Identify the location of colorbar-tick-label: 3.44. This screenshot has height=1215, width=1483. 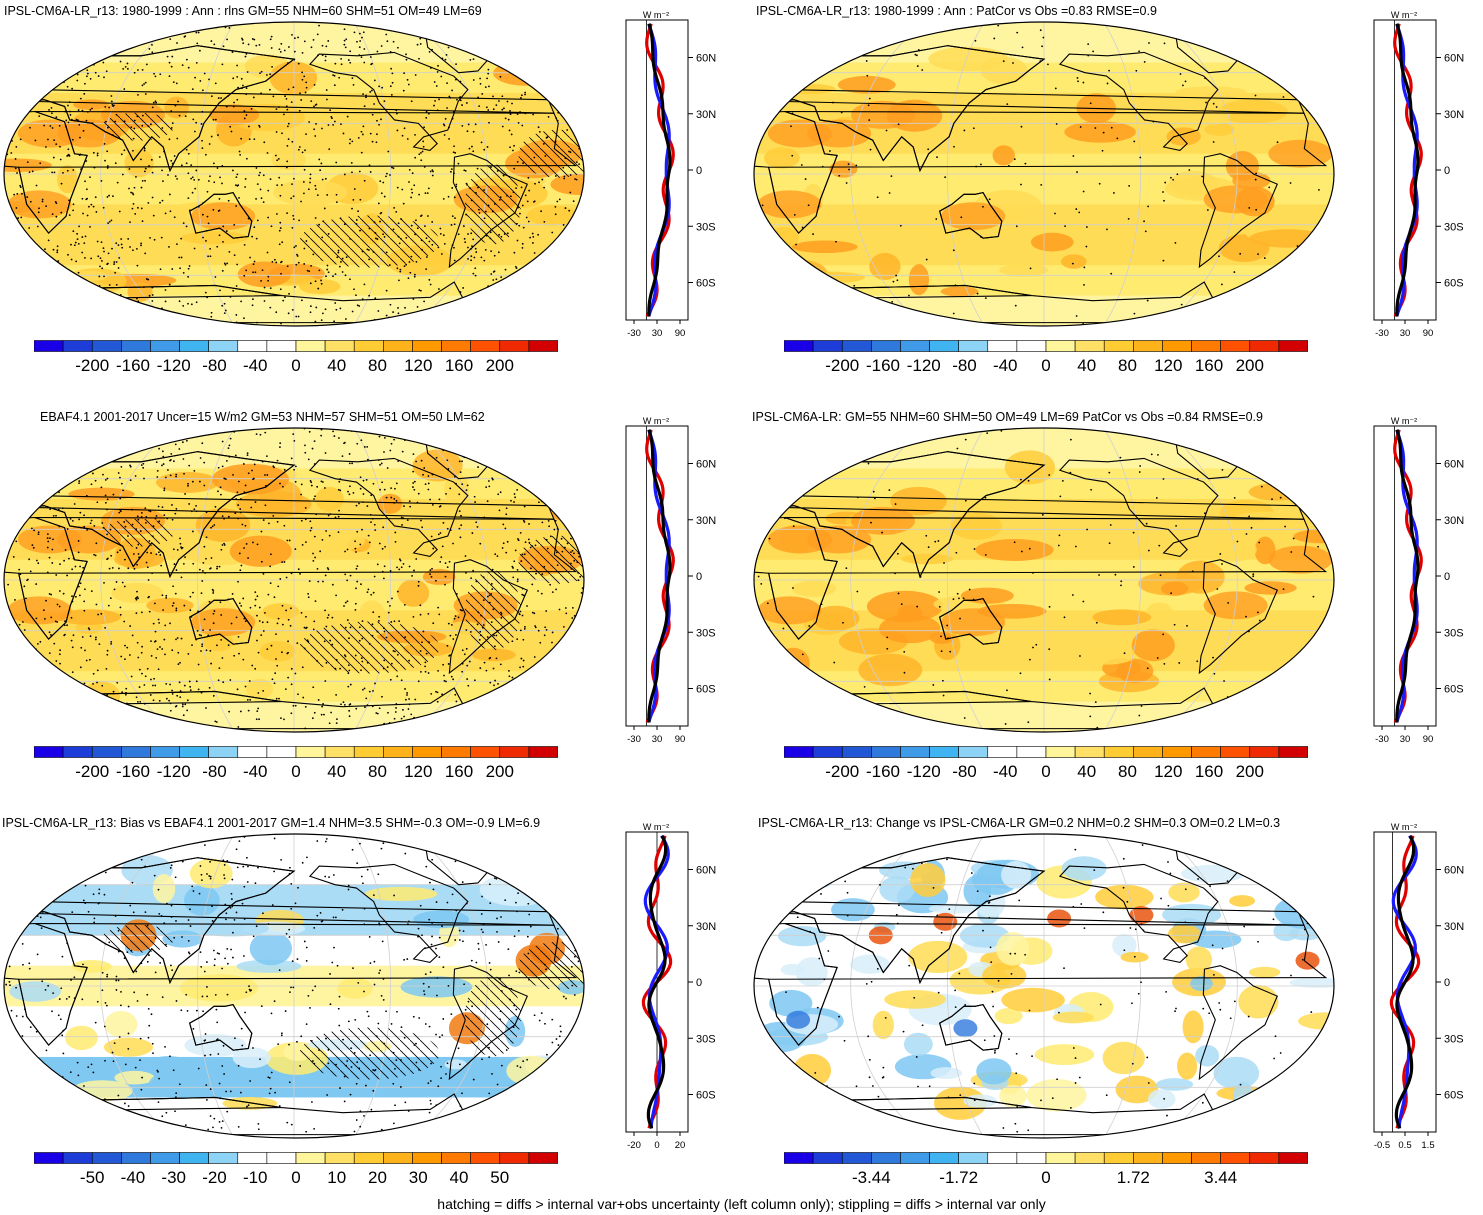
(1221, 1177).